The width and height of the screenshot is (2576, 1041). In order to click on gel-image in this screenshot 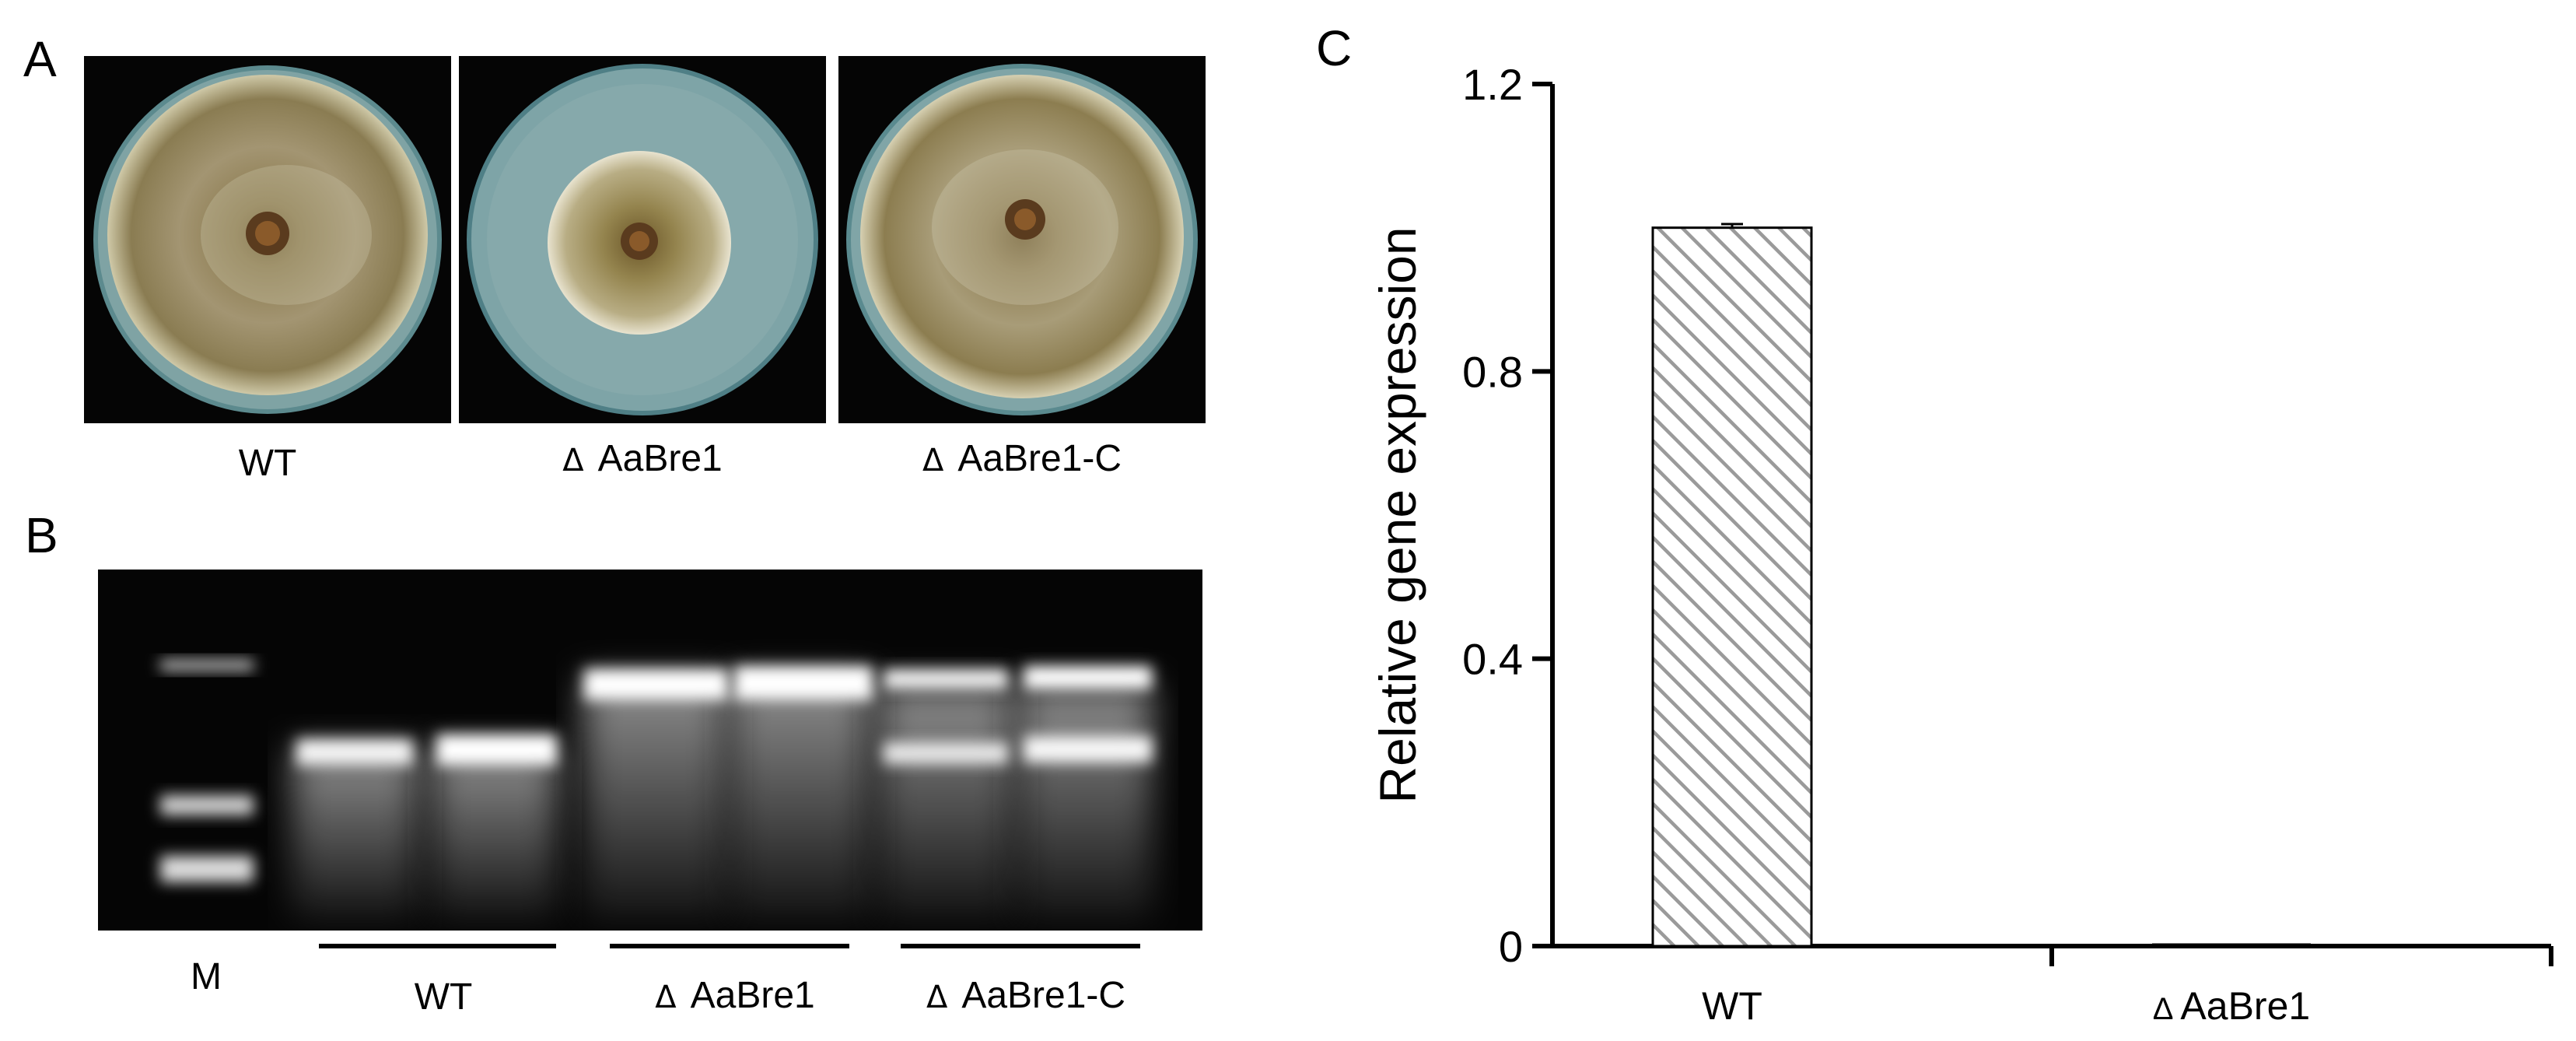, I will do `click(650, 750)`.